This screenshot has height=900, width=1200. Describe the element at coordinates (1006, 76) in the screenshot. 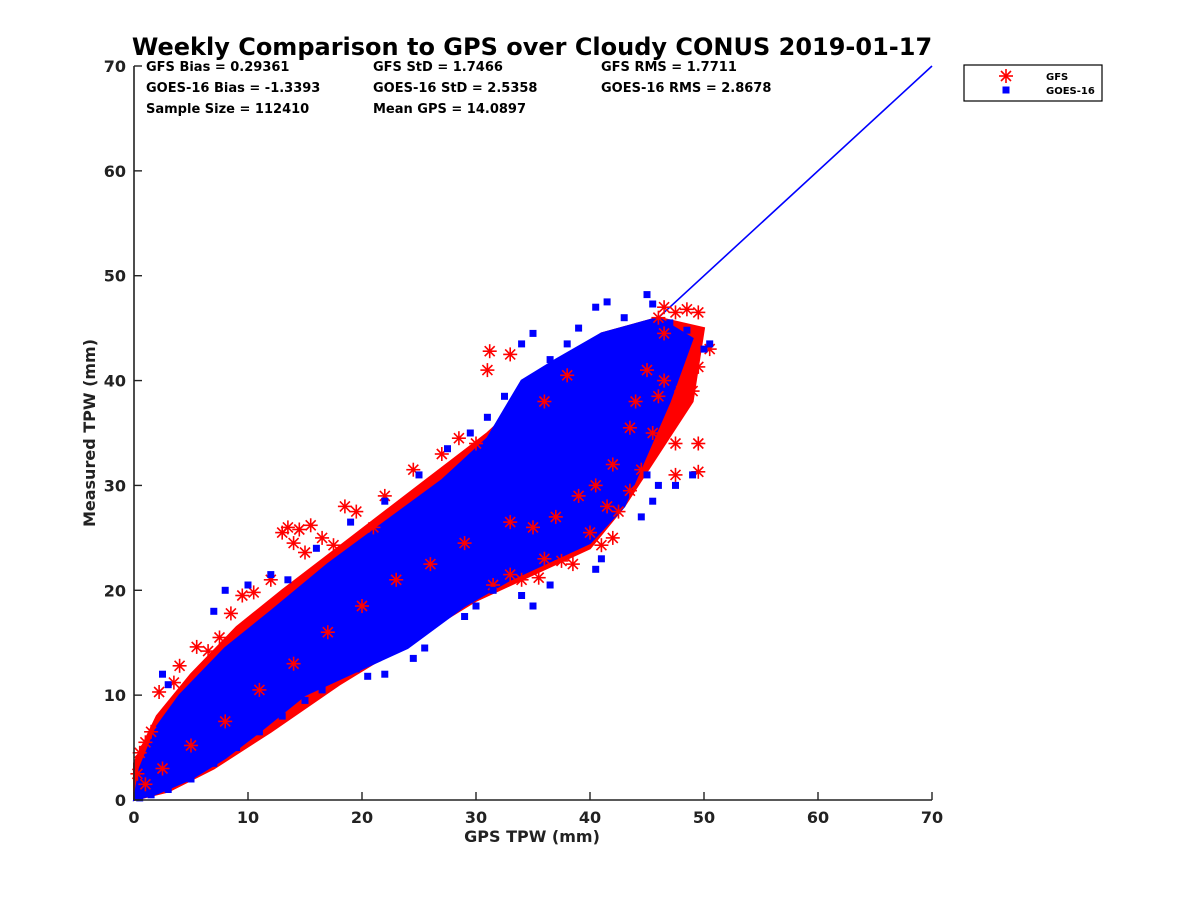

I see `legend-gfs-marker` at that location.